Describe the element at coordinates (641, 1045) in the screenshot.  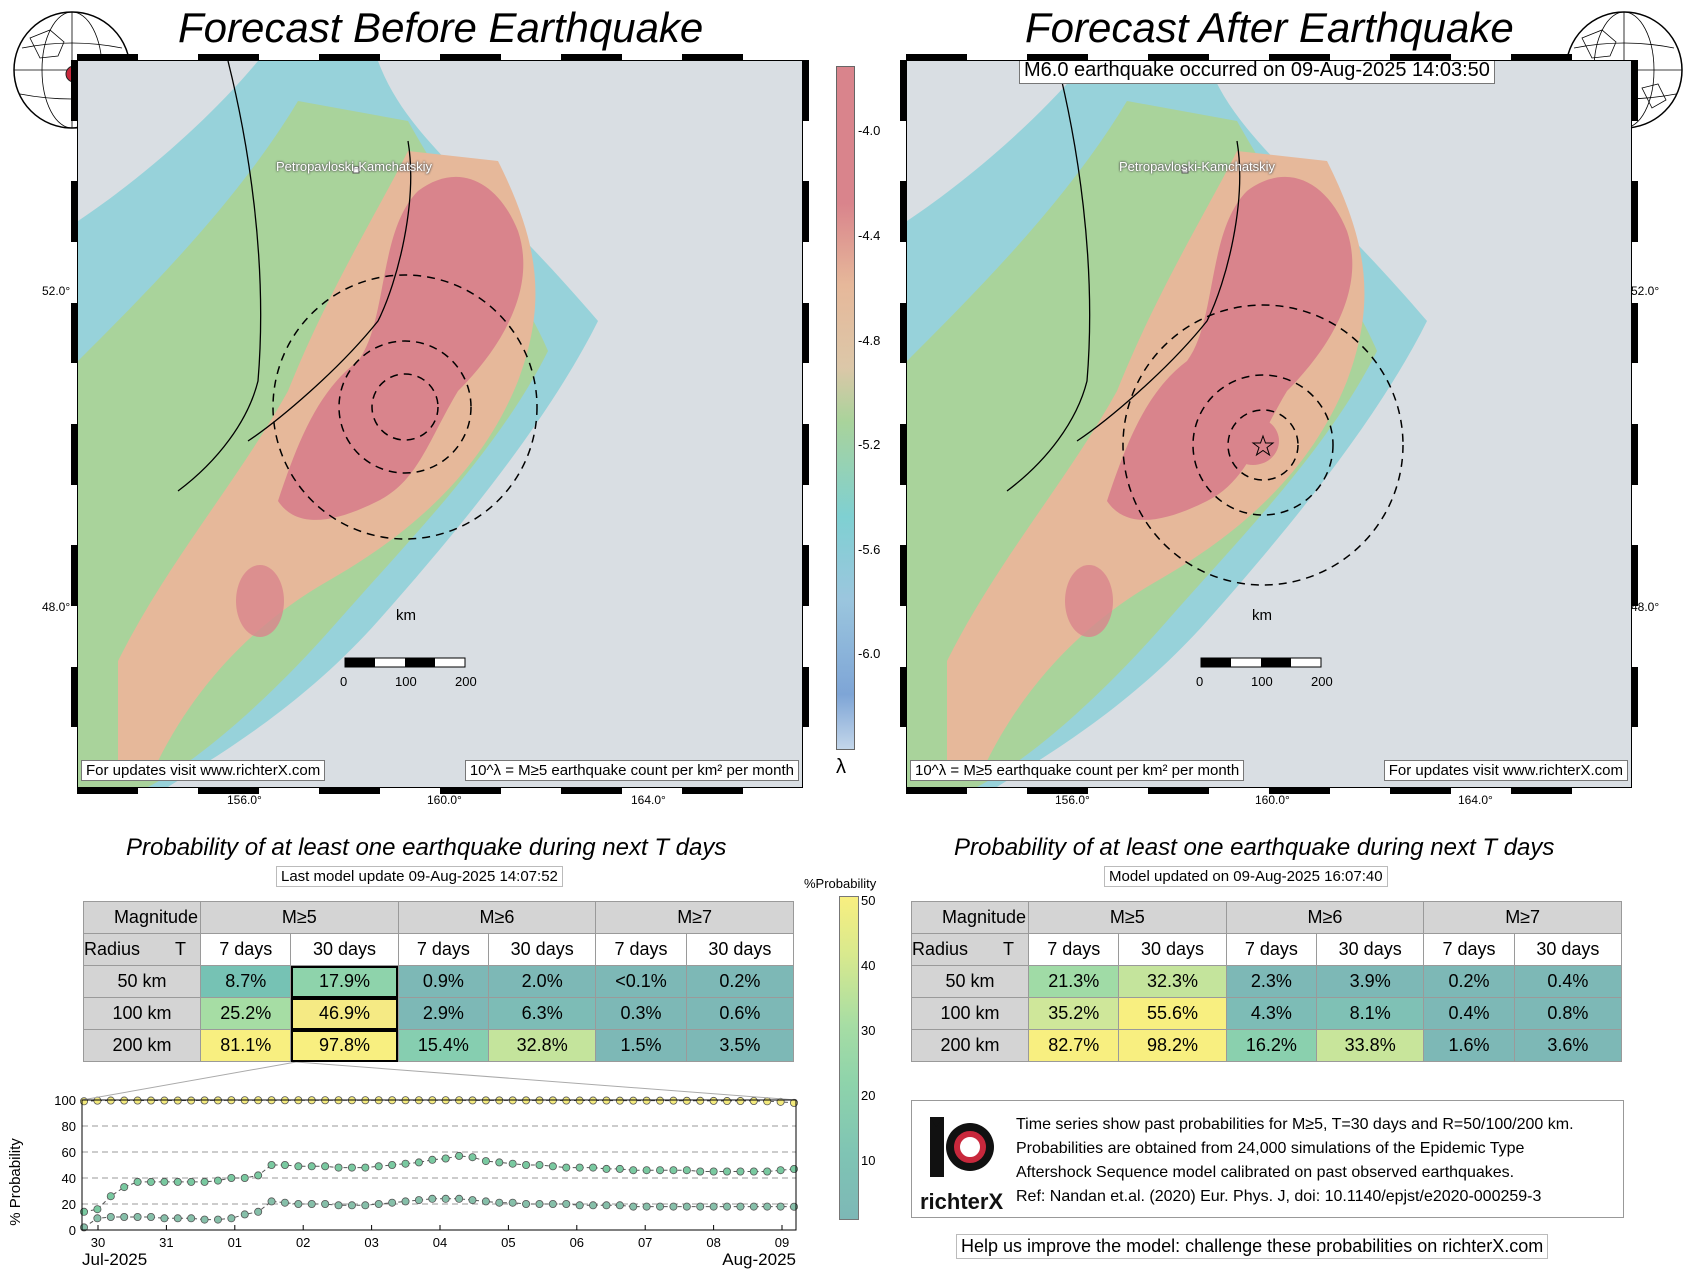
I see `prob-cell: 1.5%` at that location.